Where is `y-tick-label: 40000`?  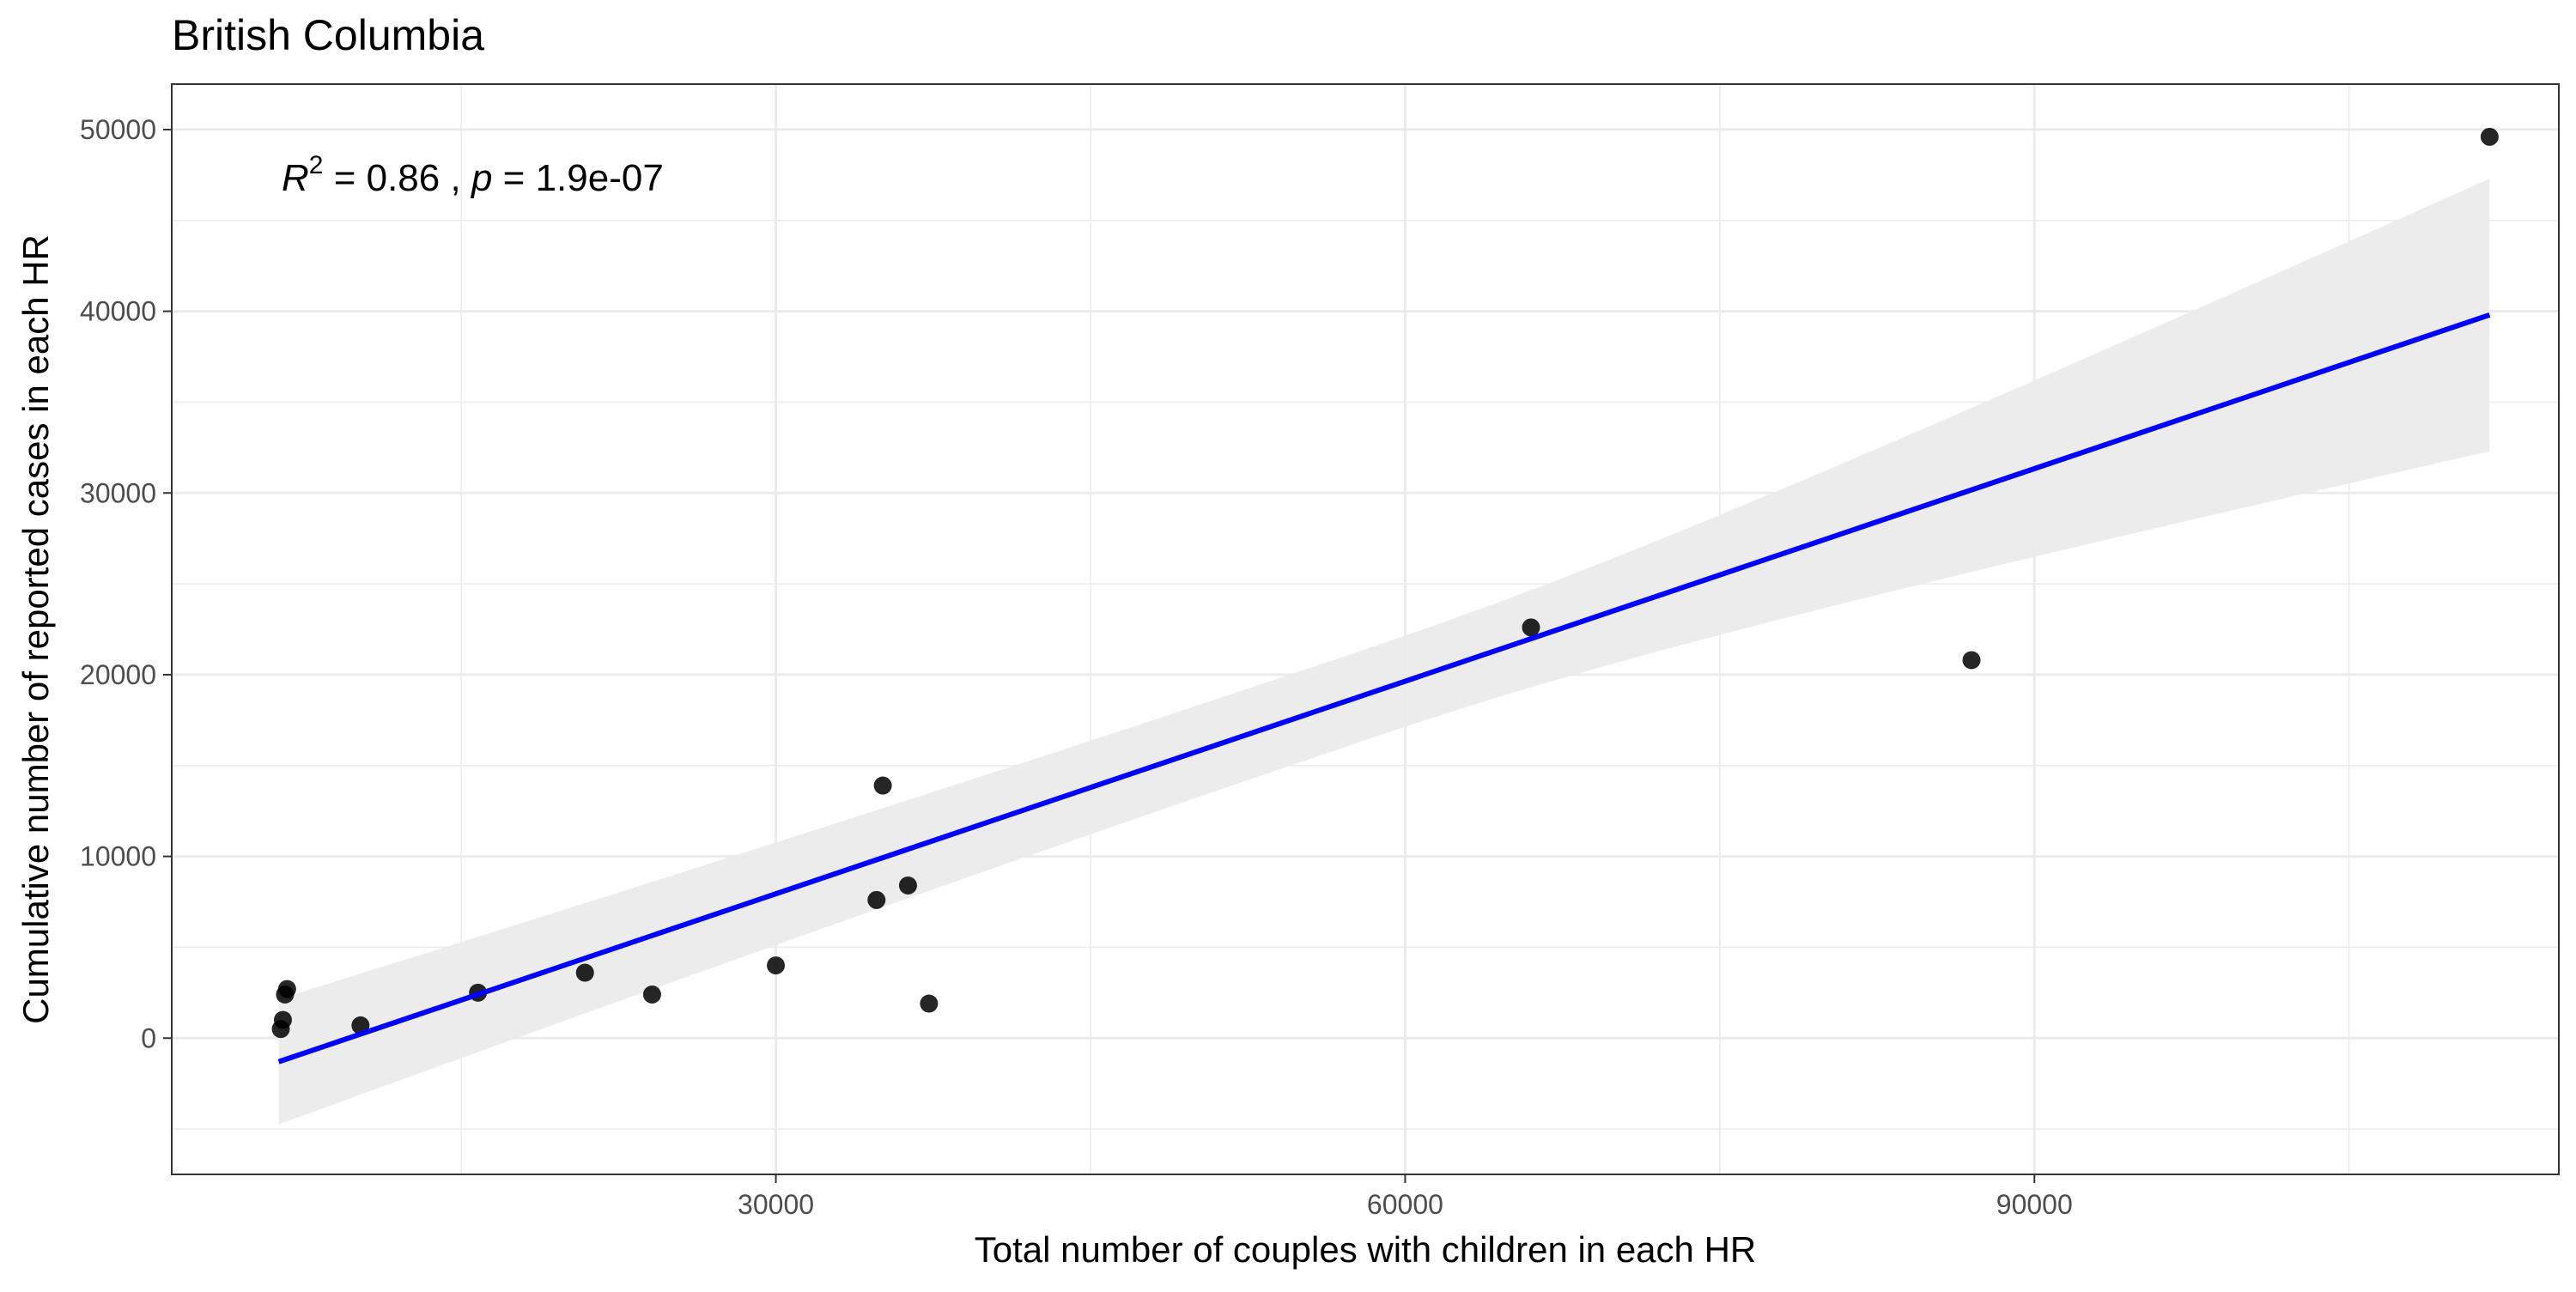
y-tick-label: 40000 is located at coordinates (118, 311).